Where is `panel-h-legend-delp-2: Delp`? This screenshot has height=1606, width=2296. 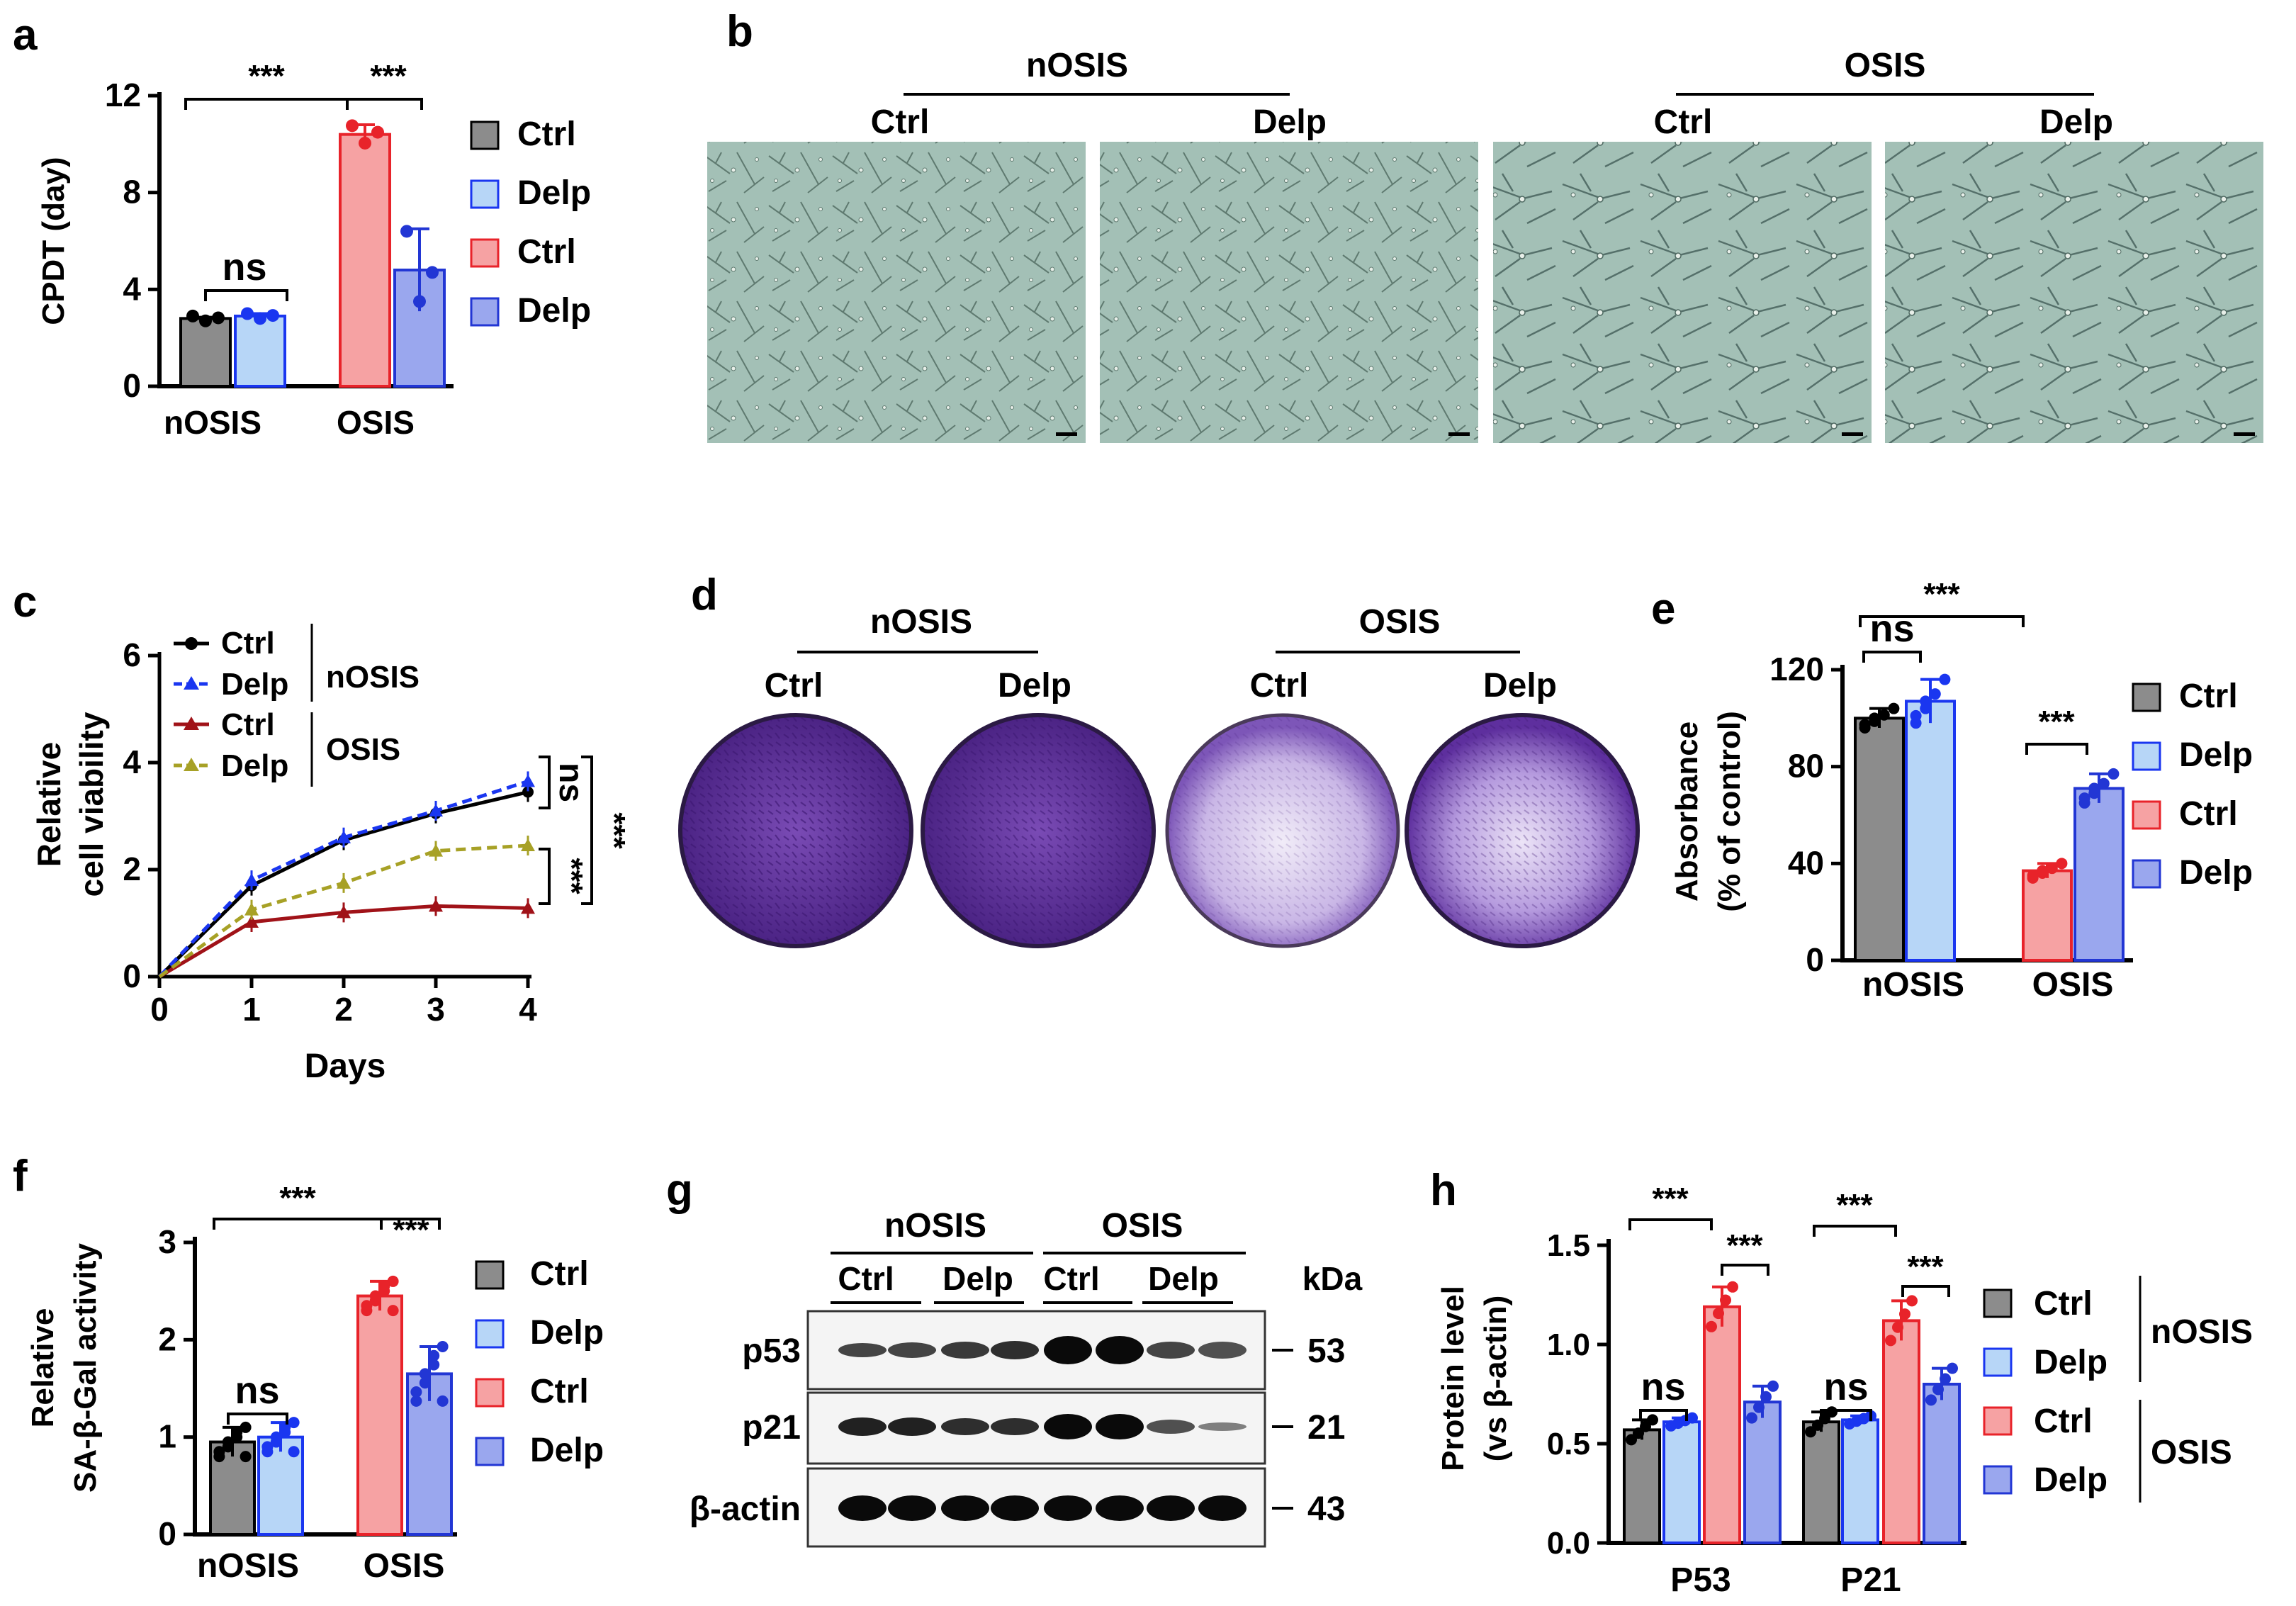 panel-h-legend-delp-2: Delp is located at coordinates (2071, 1480).